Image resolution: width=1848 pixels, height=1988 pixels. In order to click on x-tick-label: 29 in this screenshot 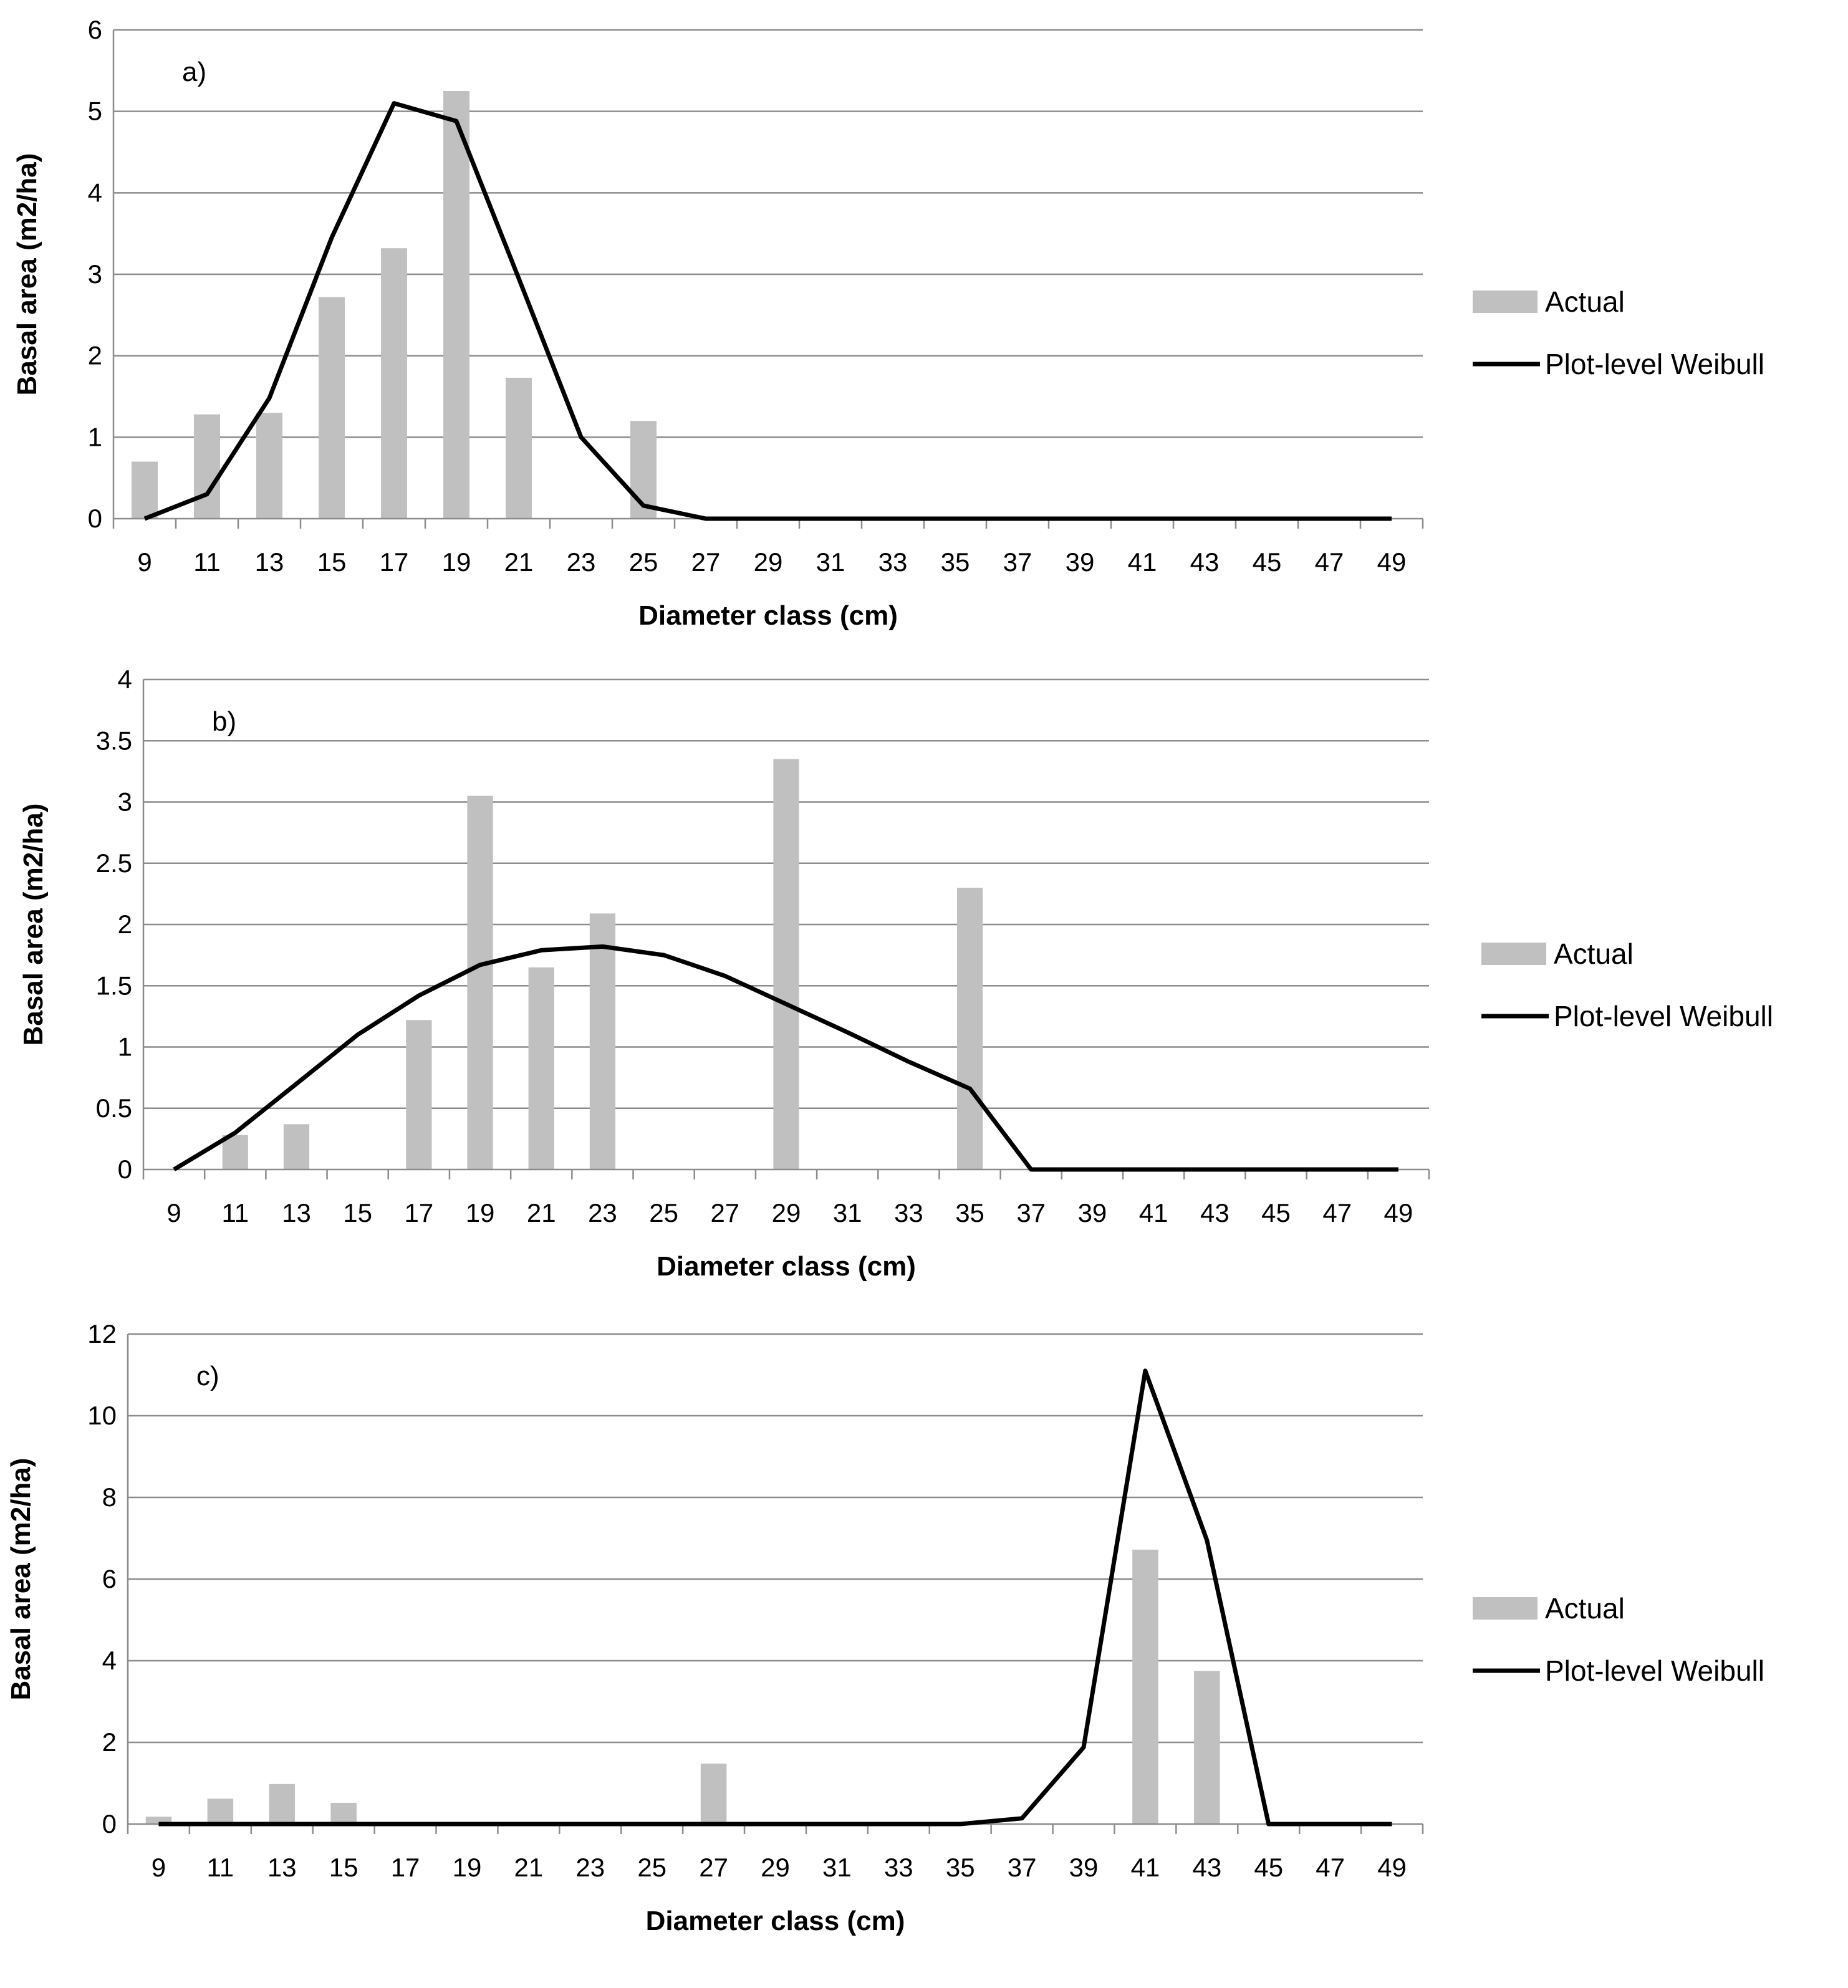, I will do `click(768, 562)`.